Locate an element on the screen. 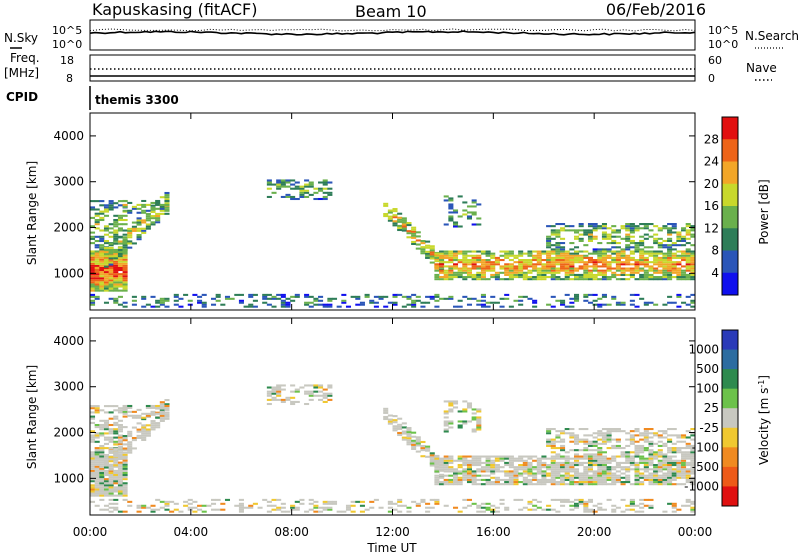 The height and width of the screenshot is (554, 800). colorbar-tick-label: -1000 is located at coordinates (701, 486).